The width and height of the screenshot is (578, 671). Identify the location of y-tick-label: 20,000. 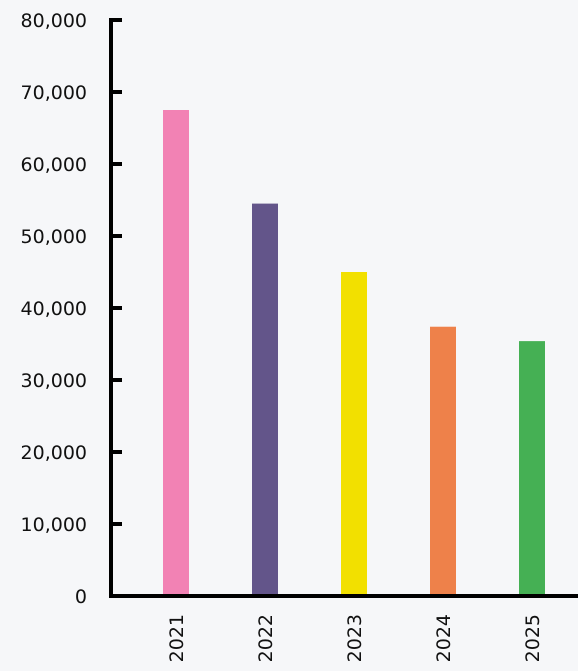
(54, 453).